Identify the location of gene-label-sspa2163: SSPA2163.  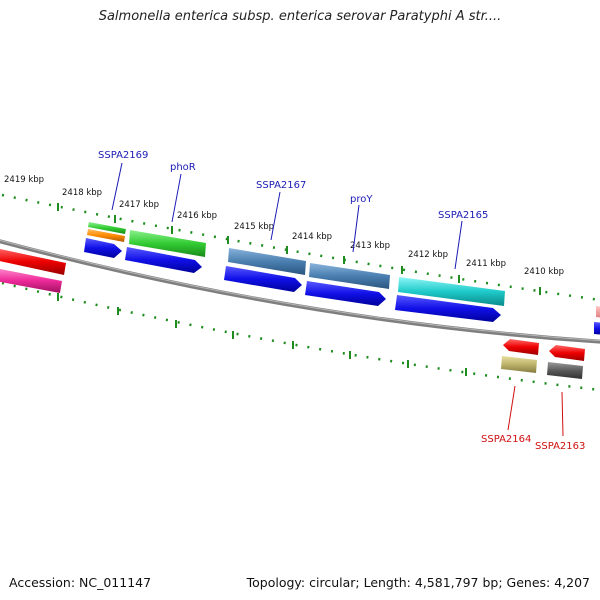
(560, 446).